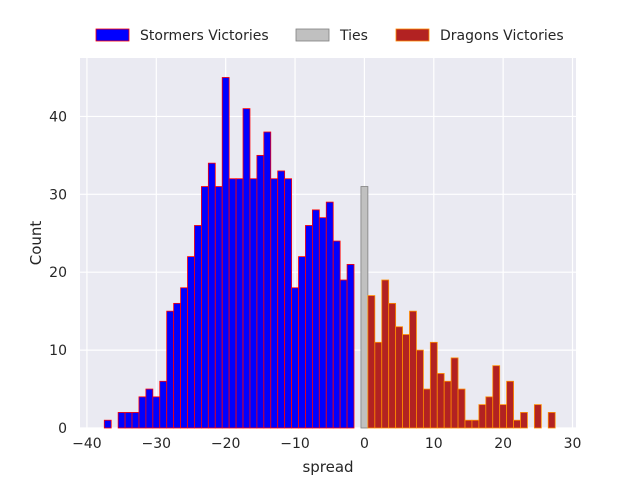 The image size is (640, 480). What do you see at coordinates (226, 444) in the screenshot?
I see `x-tick-label: −20` at bounding box center [226, 444].